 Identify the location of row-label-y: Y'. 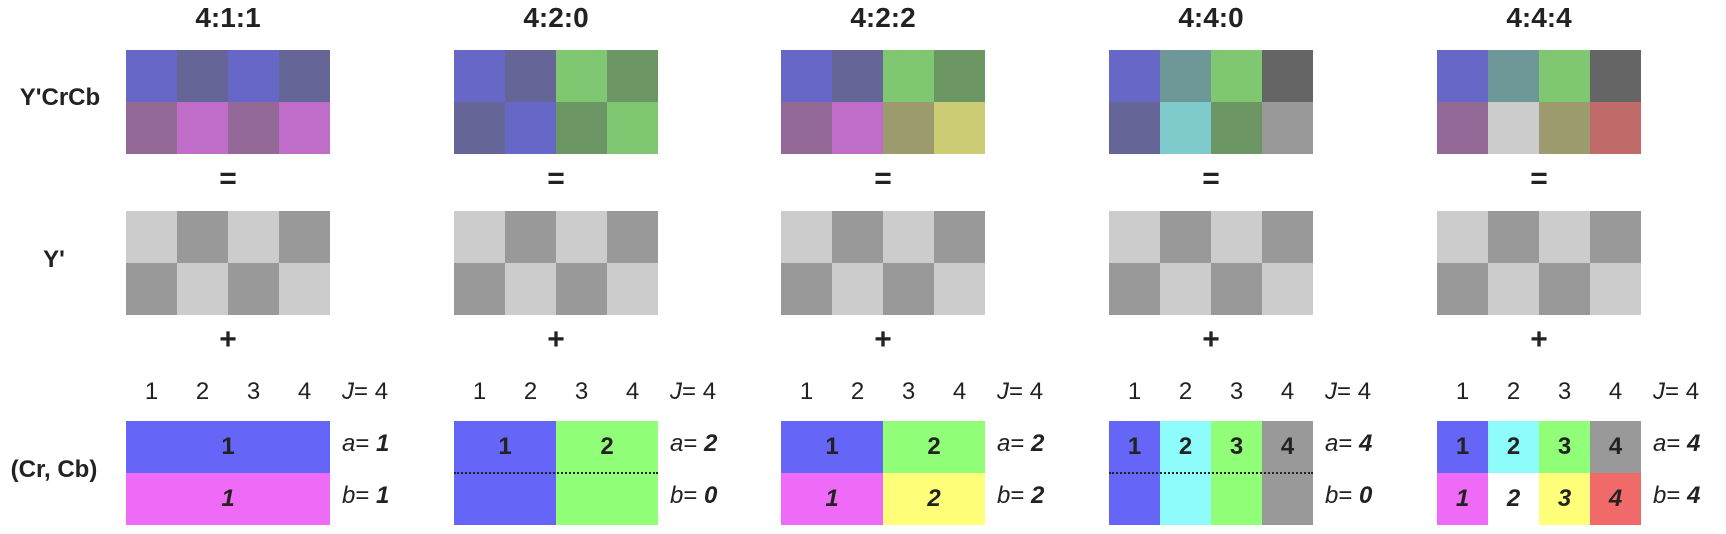
(54, 259).